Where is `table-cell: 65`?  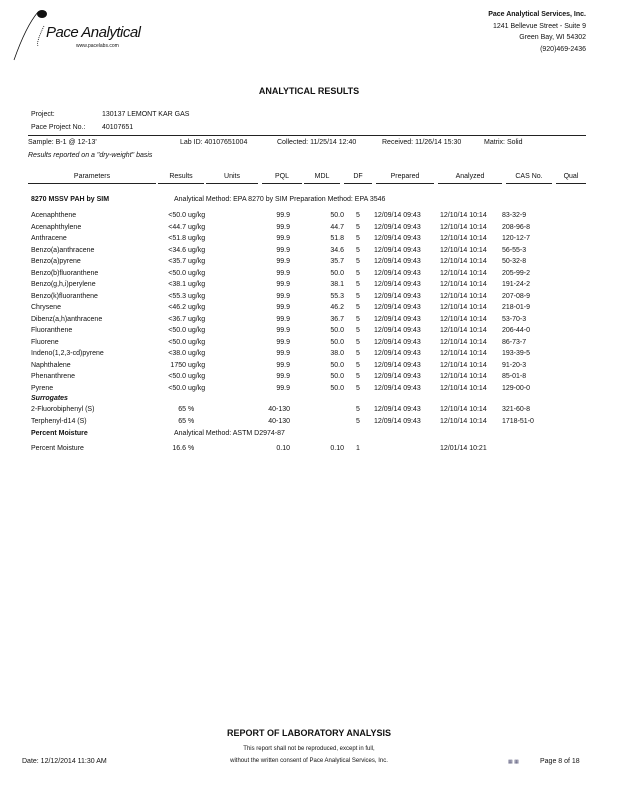 table-cell: 65 is located at coordinates (182, 421).